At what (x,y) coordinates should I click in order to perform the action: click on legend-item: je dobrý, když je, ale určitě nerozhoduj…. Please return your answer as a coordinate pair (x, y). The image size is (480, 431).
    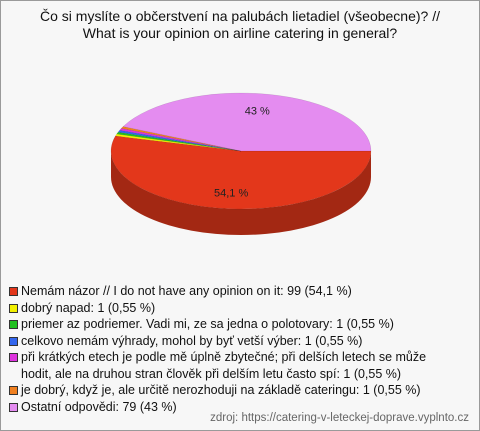
    Looking at the image, I should click on (229, 390).